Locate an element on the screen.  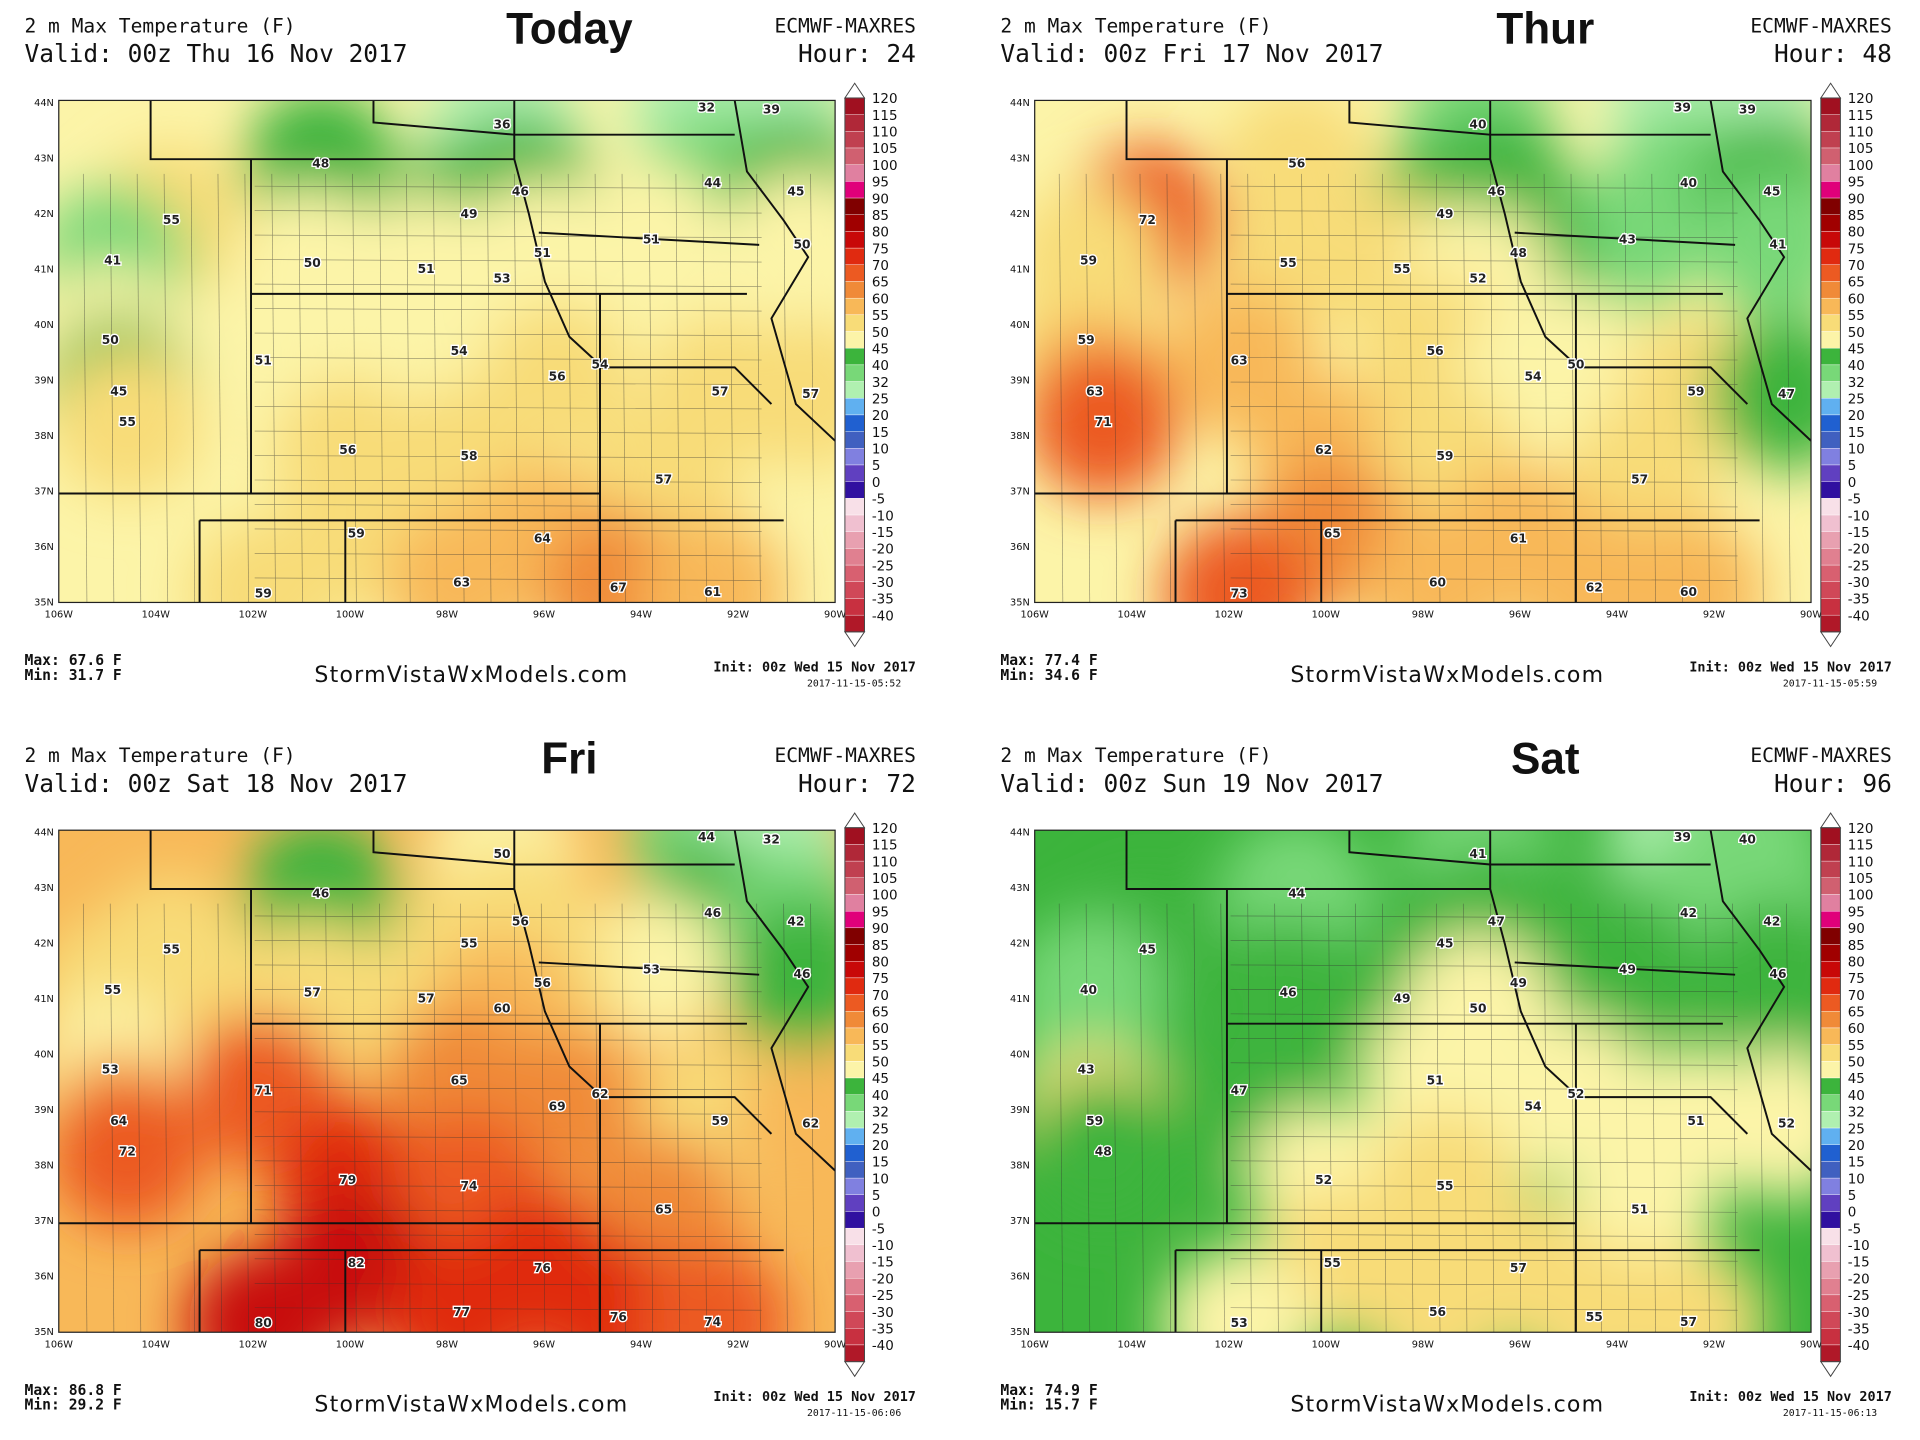
colorbar-label: 85 is located at coordinates (880, 216).